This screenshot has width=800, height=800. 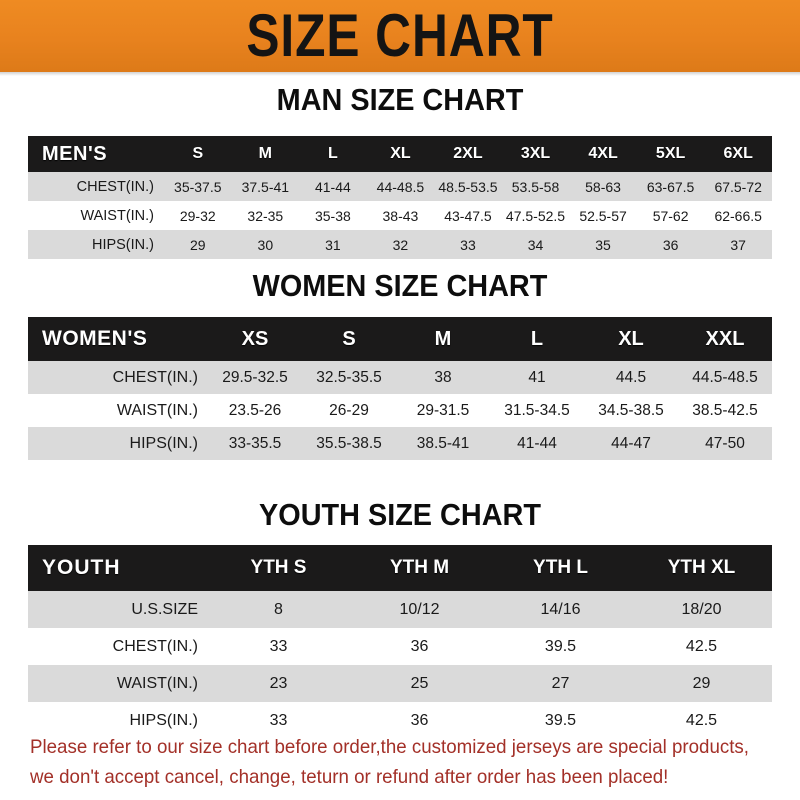 I want to click on youth-cell: 23, so click(x=278, y=683).